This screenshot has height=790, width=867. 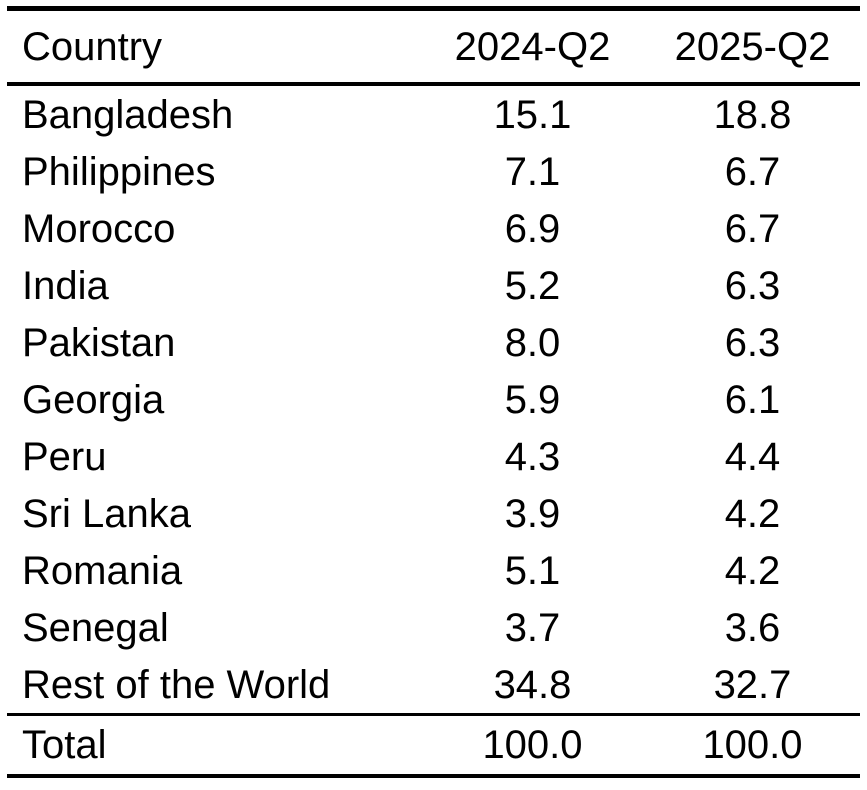 I want to click on value-2024q2-cell: 34.8, so click(x=532, y=684).